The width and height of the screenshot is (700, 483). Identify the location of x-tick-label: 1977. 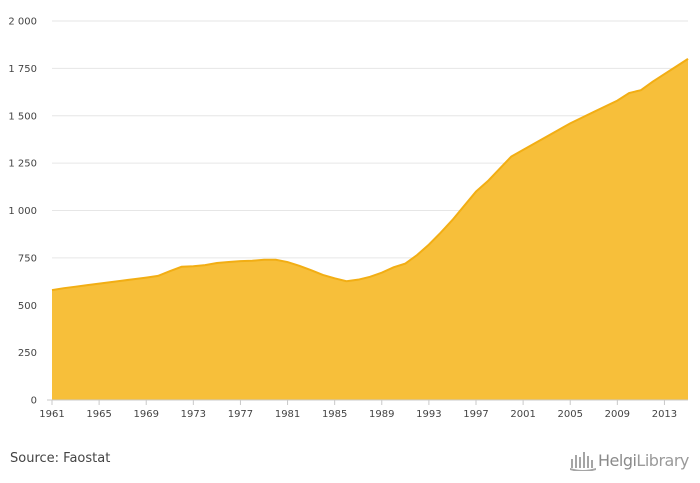
(240, 414).